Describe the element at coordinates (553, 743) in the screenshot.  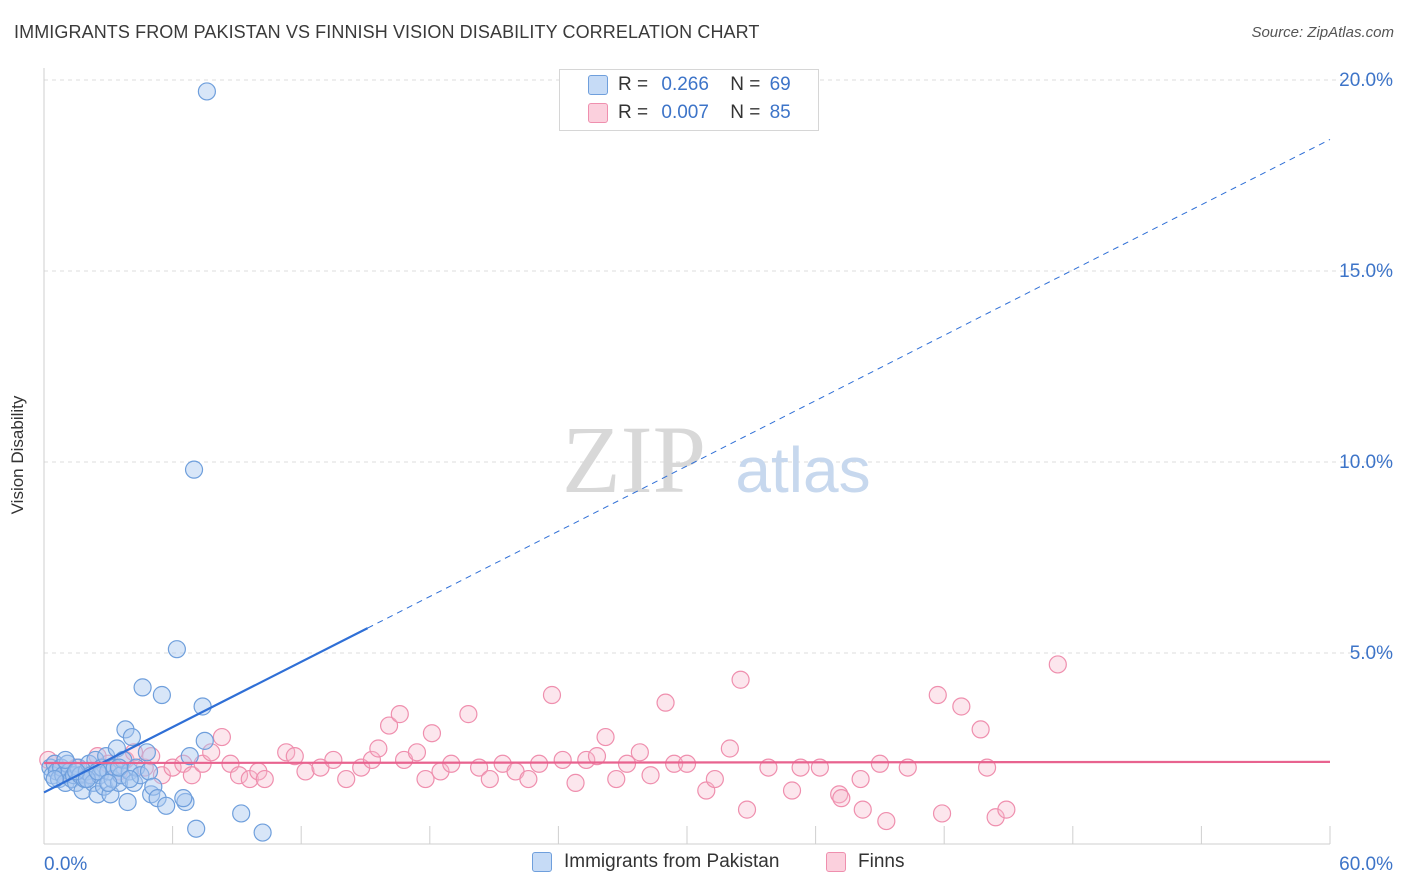
I see `finns-points` at that location.